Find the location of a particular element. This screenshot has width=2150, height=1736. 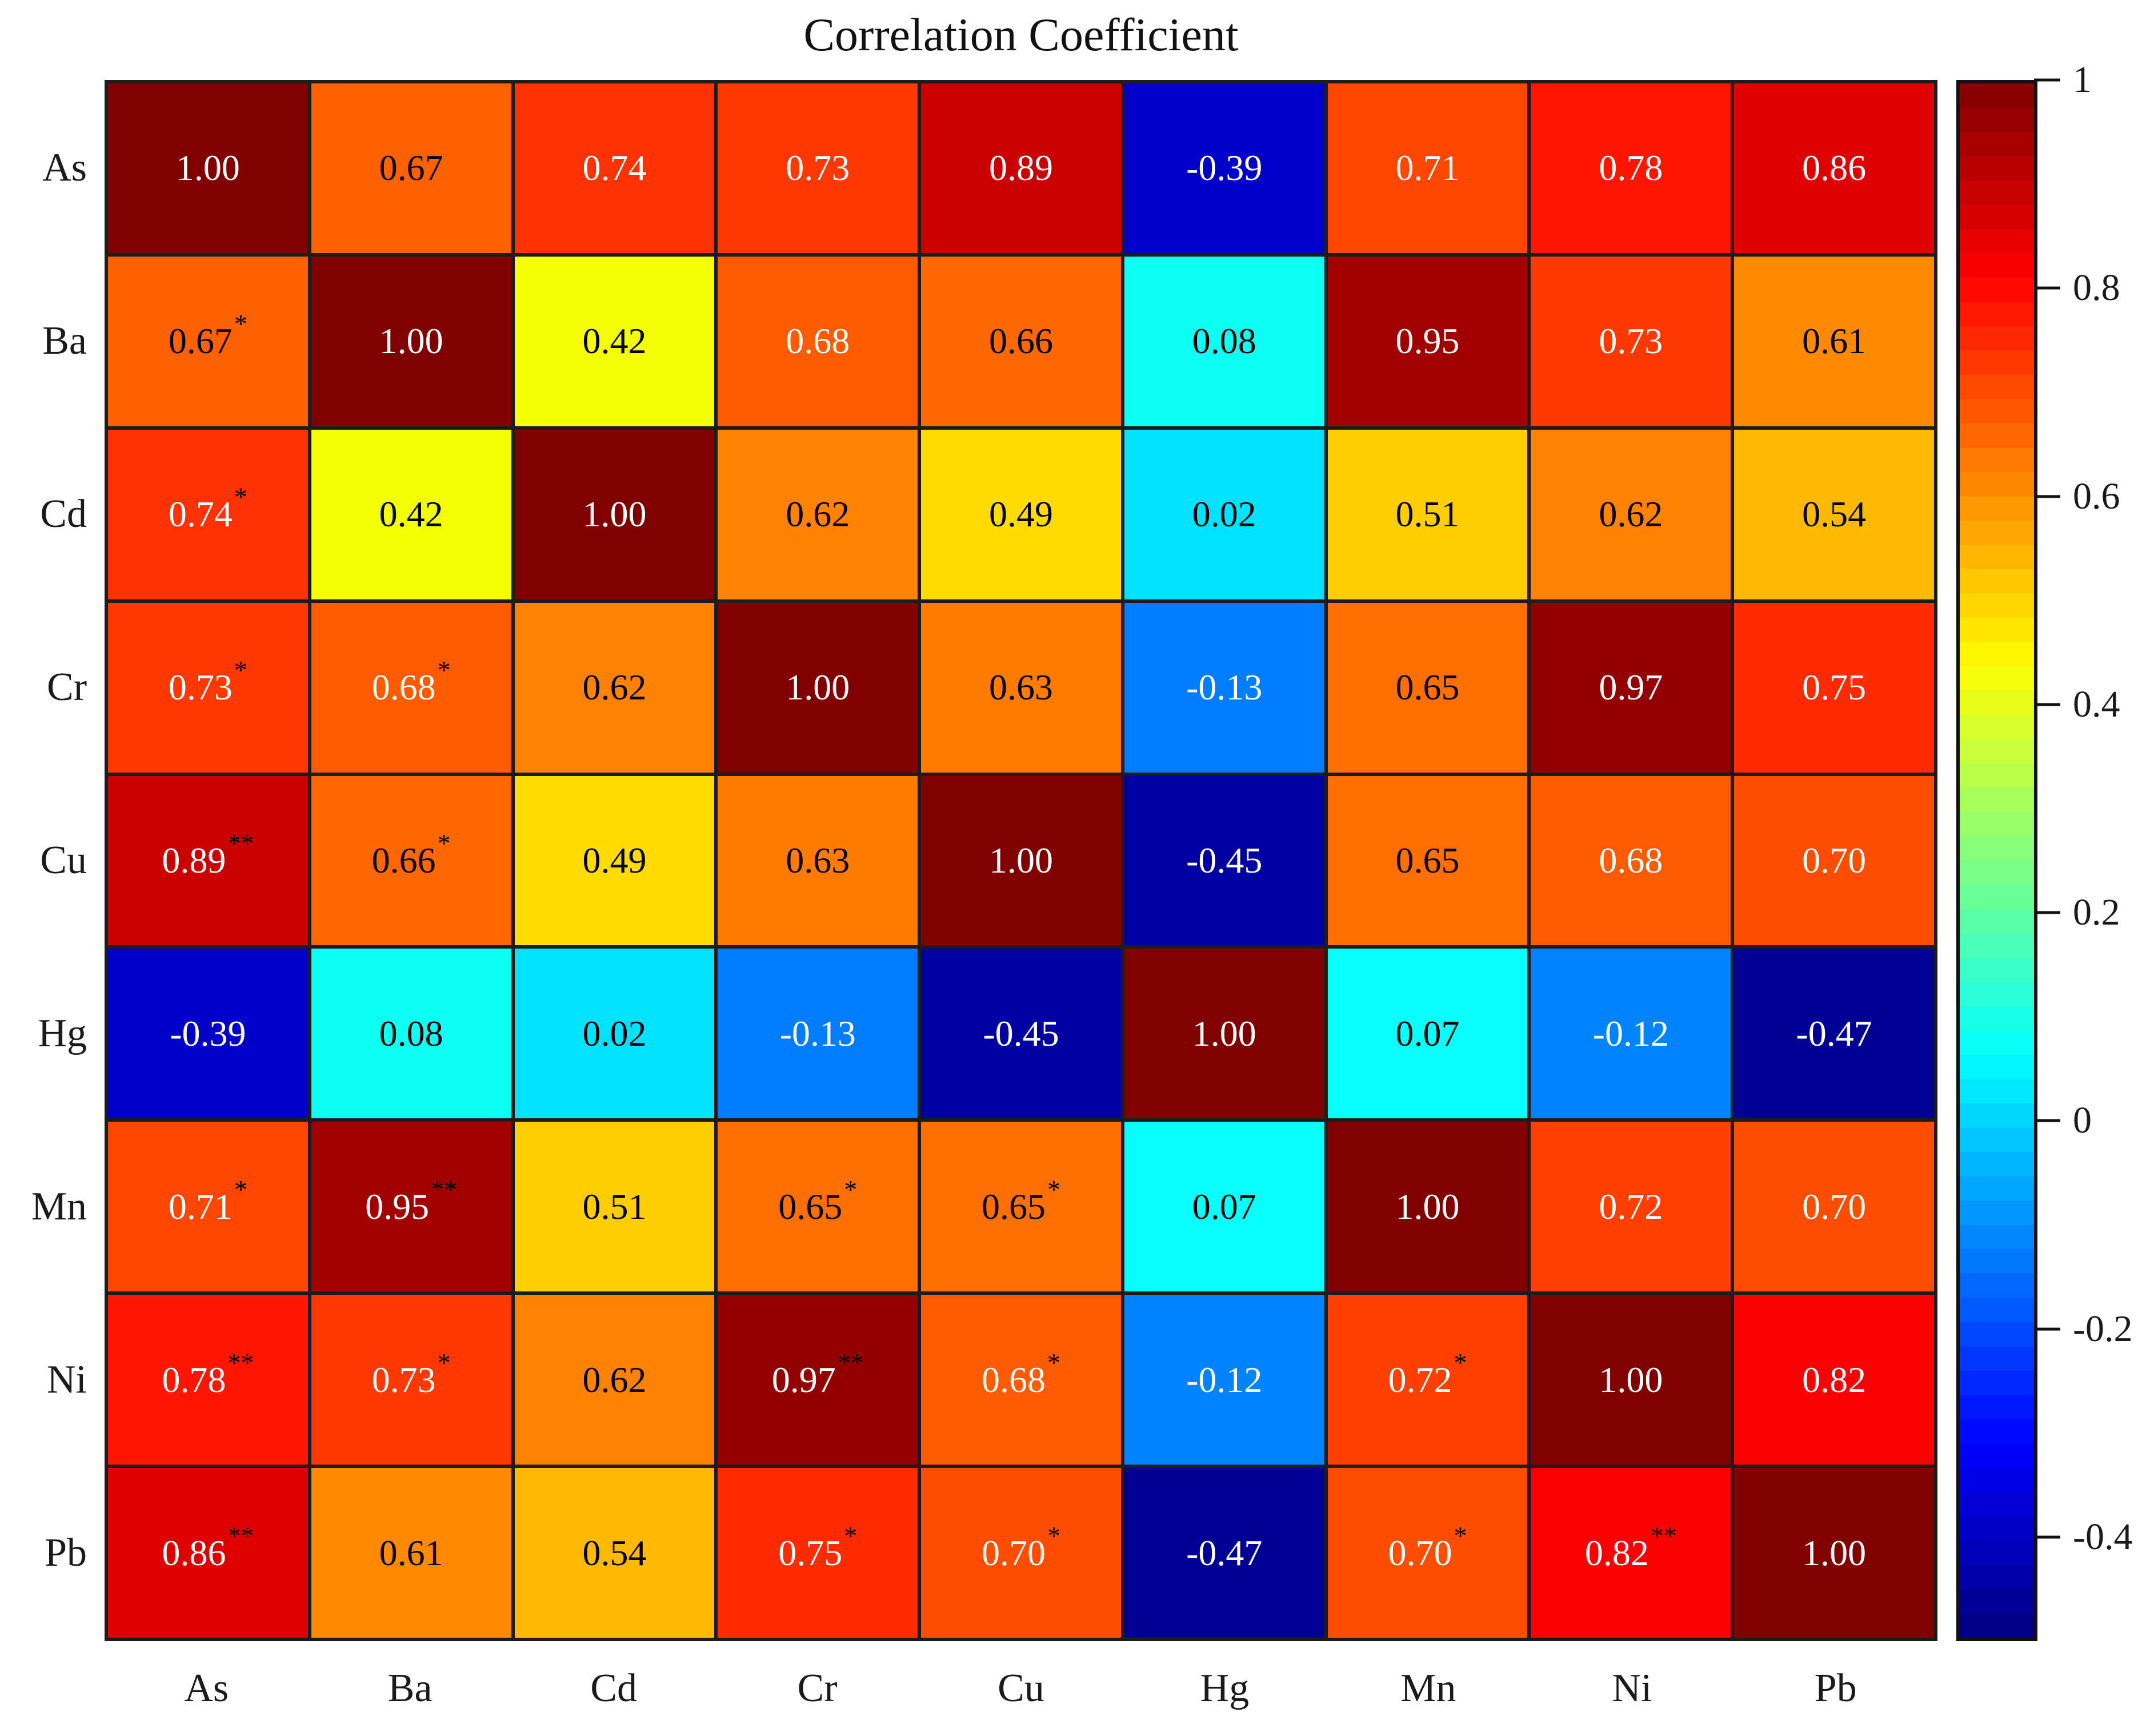

heatmap-cell-Hg-Cd: 0.02 is located at coordinates (614, 1034).